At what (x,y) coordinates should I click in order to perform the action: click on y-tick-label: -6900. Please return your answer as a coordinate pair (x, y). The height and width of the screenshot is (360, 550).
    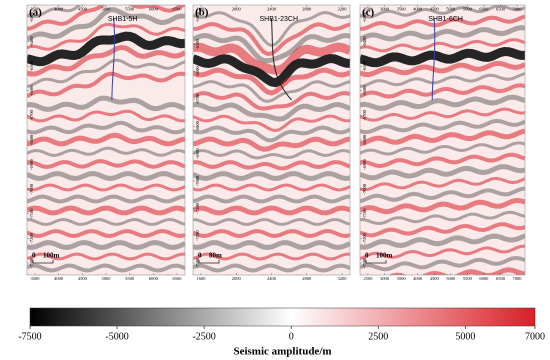
    Looking at the image, I should click on (31, 164).